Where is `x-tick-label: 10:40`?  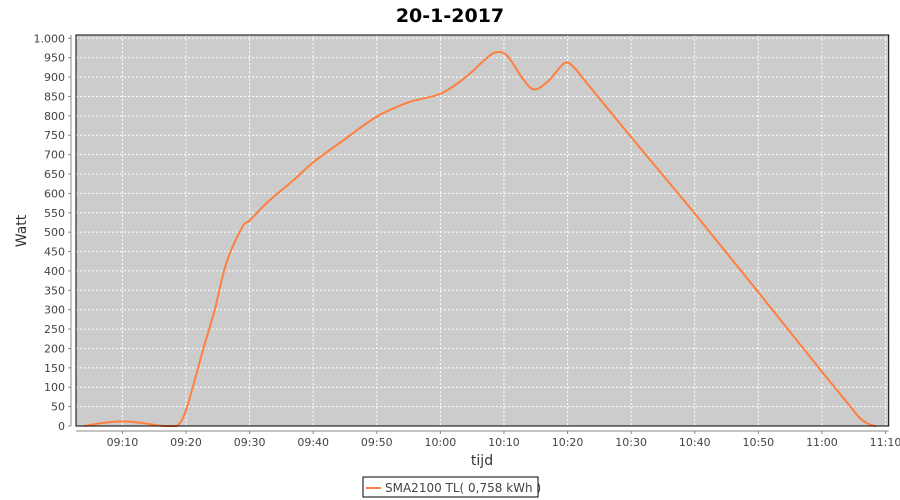 x-tick-label: 10:40 is located at coordinates (695, 442).